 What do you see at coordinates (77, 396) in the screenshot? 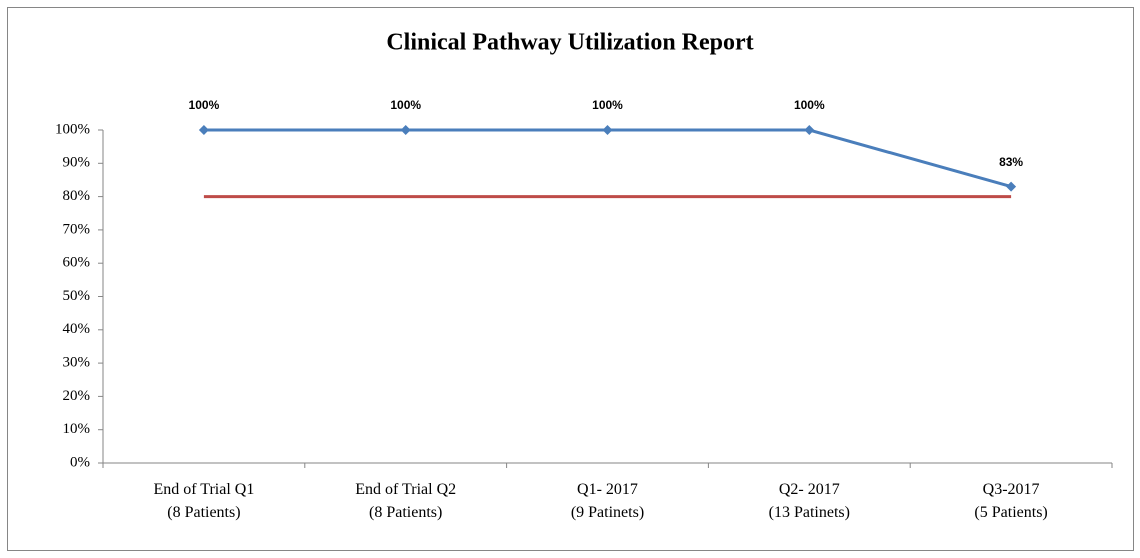
I see `y-tick-label: 20%` at bounding box center [77, 396].